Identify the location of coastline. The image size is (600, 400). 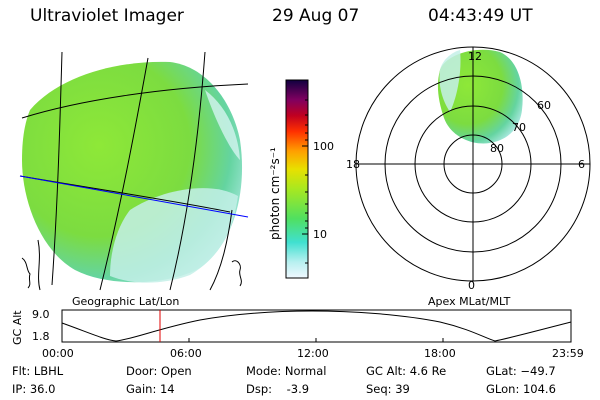
(131, 273).